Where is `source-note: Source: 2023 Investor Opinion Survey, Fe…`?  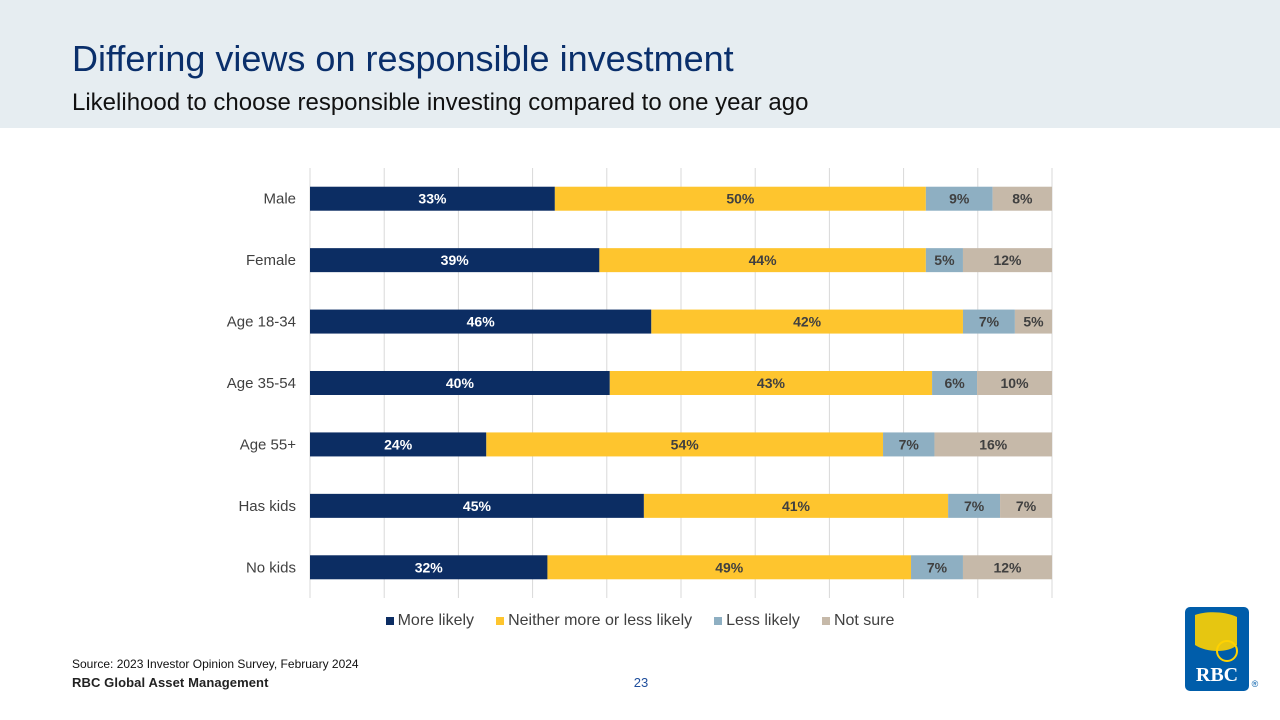
source-note: Source: 2023 Investor Opinion Survey, Fe… is located at coordinates (215, 664).